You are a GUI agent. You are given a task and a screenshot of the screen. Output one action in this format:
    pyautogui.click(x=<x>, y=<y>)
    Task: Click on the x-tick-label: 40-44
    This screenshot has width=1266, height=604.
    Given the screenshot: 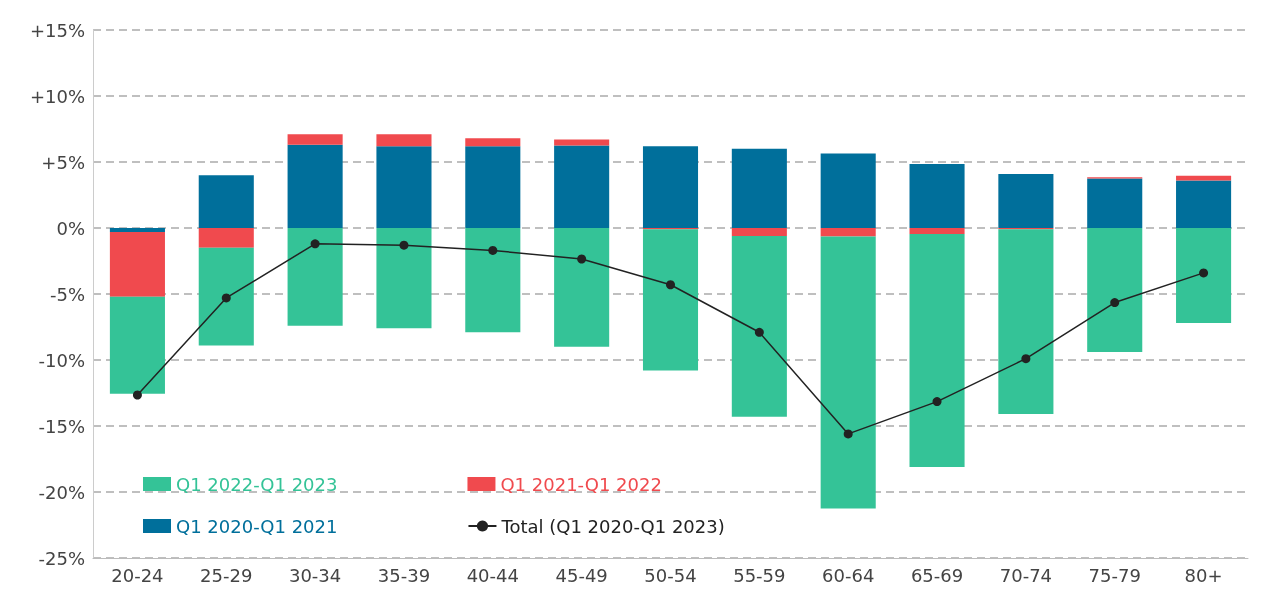 What is the action you would take?
    pyautogui.click(x=492, y=575)
    